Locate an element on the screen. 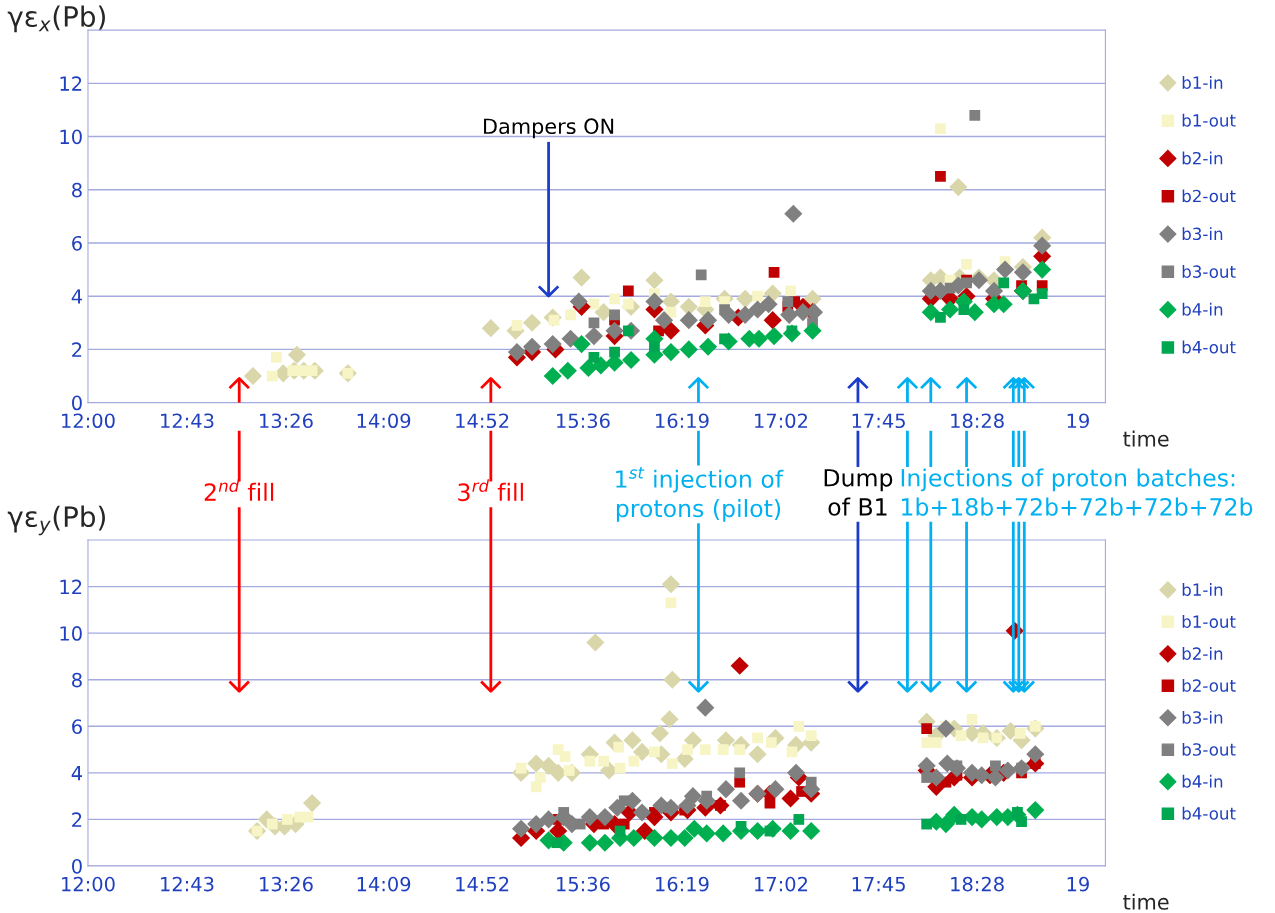 Image resolution: width=1275 pixels, height=913 pixels. y-axis-title: γε$_{x}$(Pb) is located at coordinates (56, 19).